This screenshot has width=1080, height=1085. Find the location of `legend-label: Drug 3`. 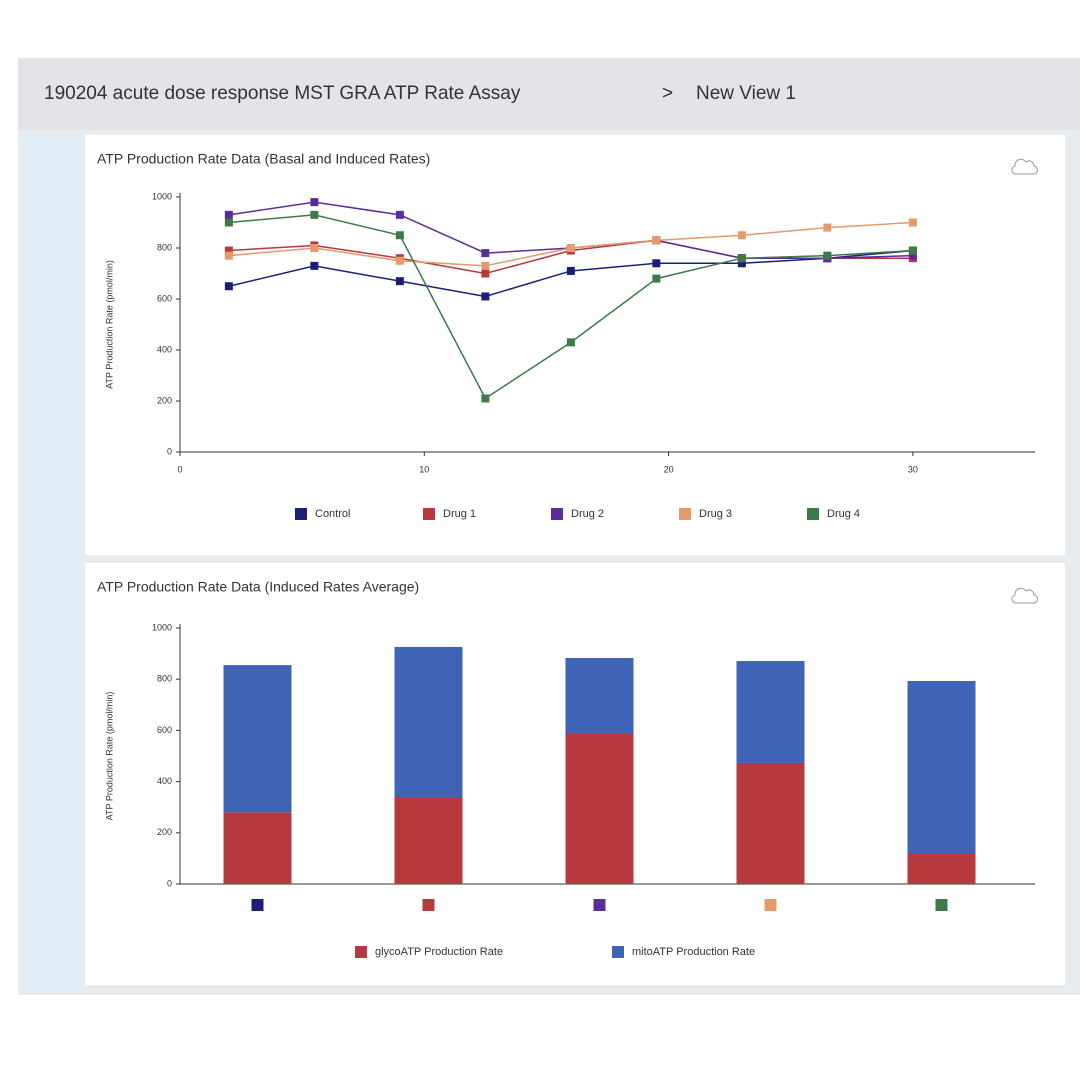

legend-label: Drug 3 is located at coordinates (715, 514).